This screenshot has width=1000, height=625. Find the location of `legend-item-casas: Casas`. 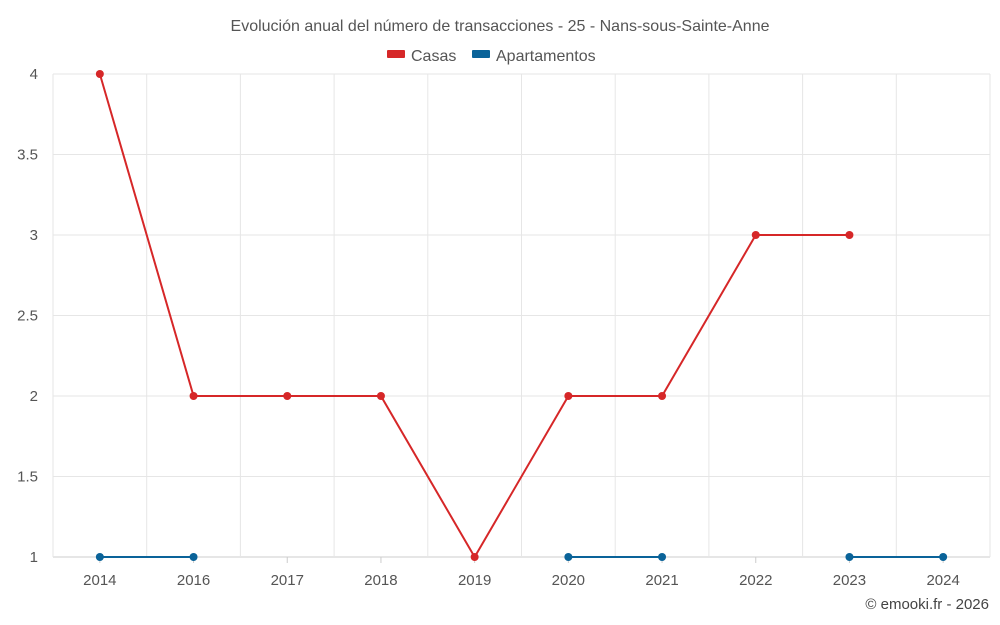

legend-item-casas: Casas is located at coordinates (421, 56).